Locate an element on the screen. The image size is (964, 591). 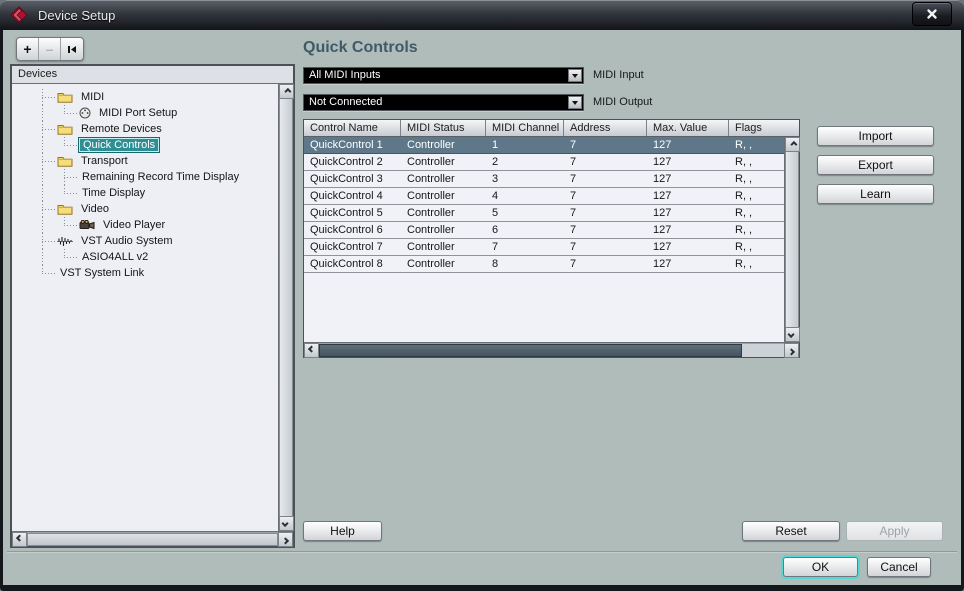
tree-item-remote-devices: Remote Devices is located at coordinates (145, 129).